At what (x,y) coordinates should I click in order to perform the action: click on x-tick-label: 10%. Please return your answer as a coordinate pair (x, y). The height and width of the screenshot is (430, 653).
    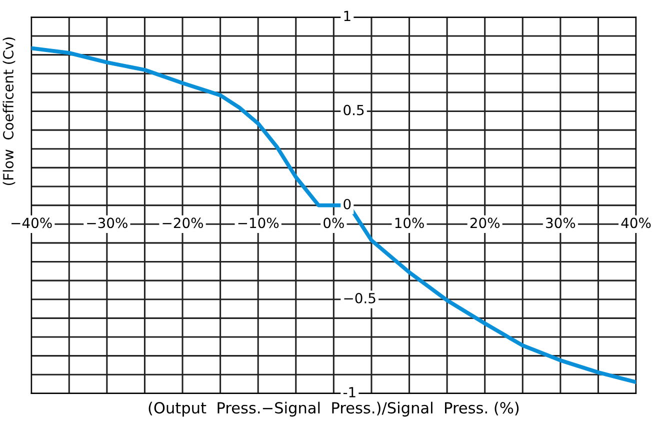
    Looking at the image, I should click on (409, 223).